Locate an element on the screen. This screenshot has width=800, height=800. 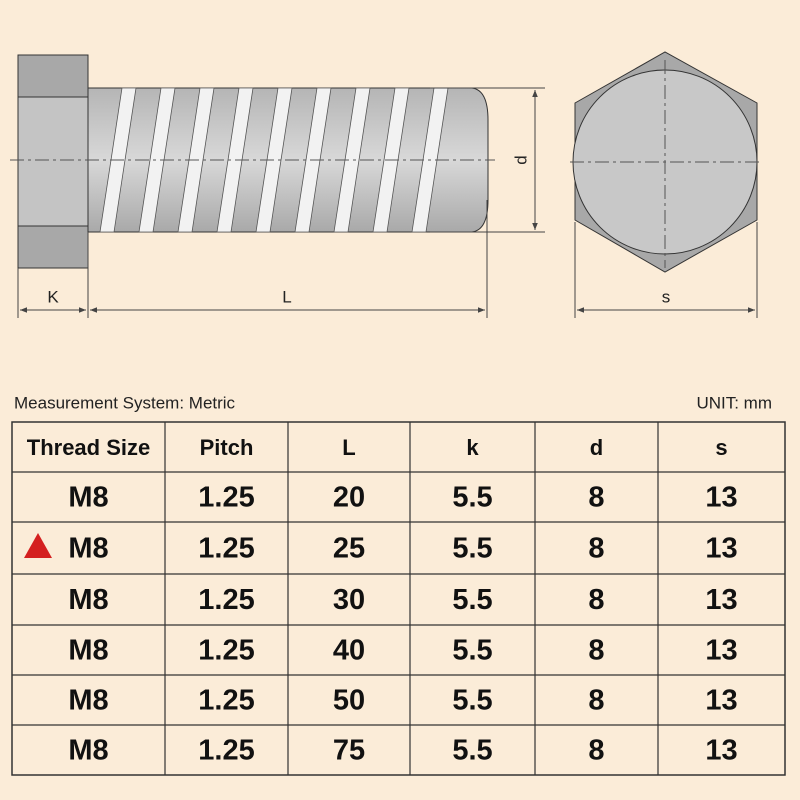
label-s: s is located at coordinates (666, 296).